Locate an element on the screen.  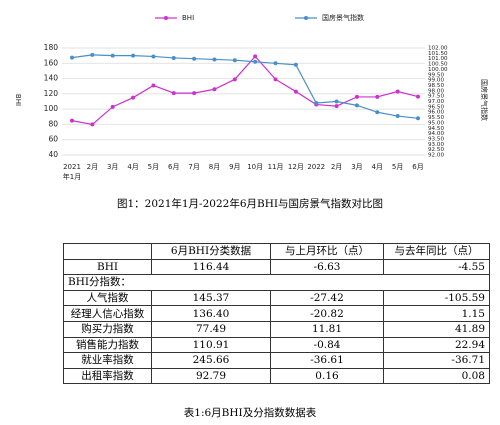
y-tick-label: 40 is located at coordinates (53, 154).